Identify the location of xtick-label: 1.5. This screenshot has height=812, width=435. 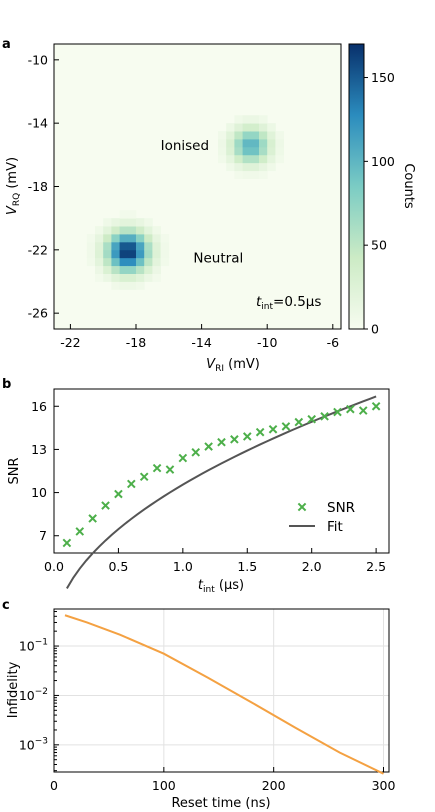
(247, 566).